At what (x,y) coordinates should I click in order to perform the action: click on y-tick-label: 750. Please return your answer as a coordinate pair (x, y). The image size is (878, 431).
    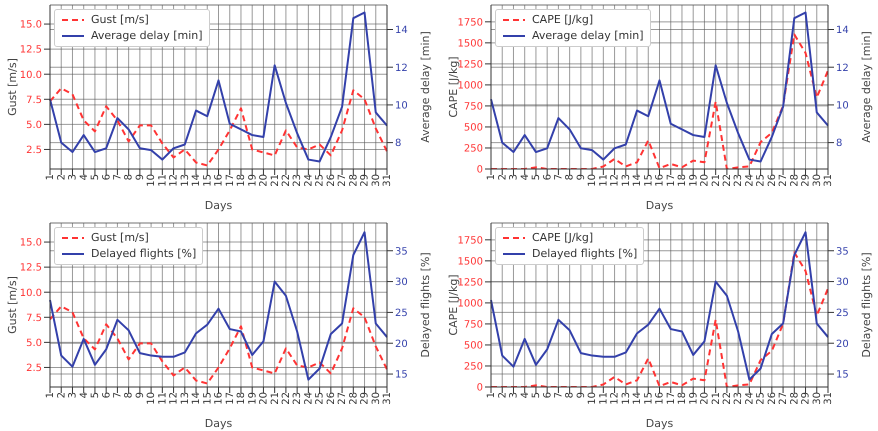
    Looking at the image, I should click on (473, 106).